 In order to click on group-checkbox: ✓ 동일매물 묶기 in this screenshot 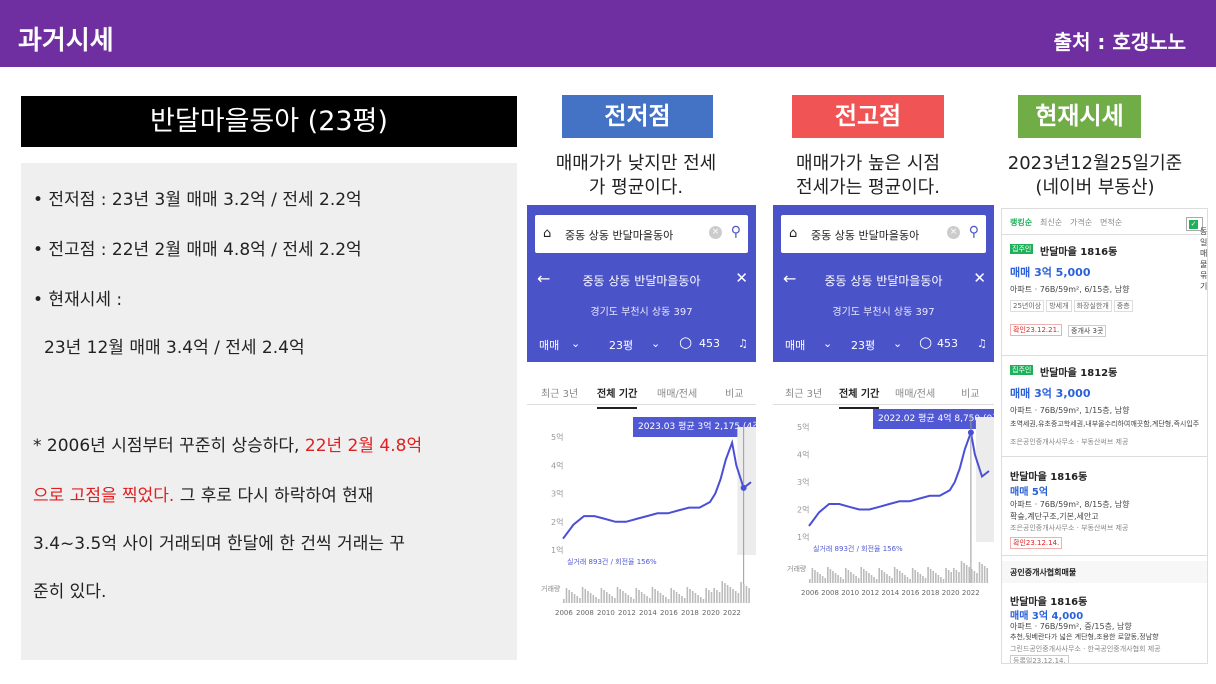, I will do `click(1196, 254)`.